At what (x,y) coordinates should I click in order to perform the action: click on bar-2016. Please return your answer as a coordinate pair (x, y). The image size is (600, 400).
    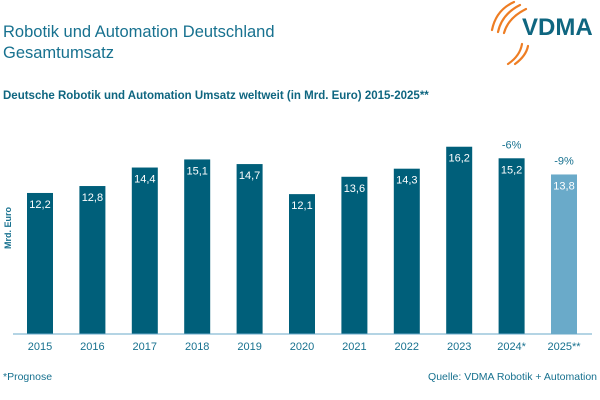
    Looking at the image, I should click on (92, 260).